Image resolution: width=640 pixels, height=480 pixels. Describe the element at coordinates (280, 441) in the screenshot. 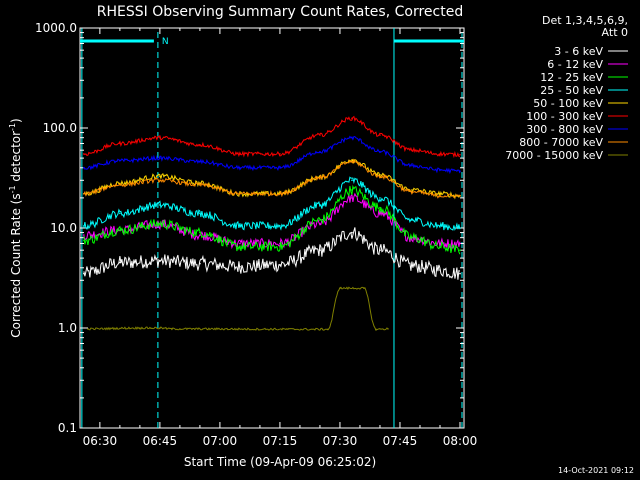

I see `x-tick-label: 07:15` at that location.